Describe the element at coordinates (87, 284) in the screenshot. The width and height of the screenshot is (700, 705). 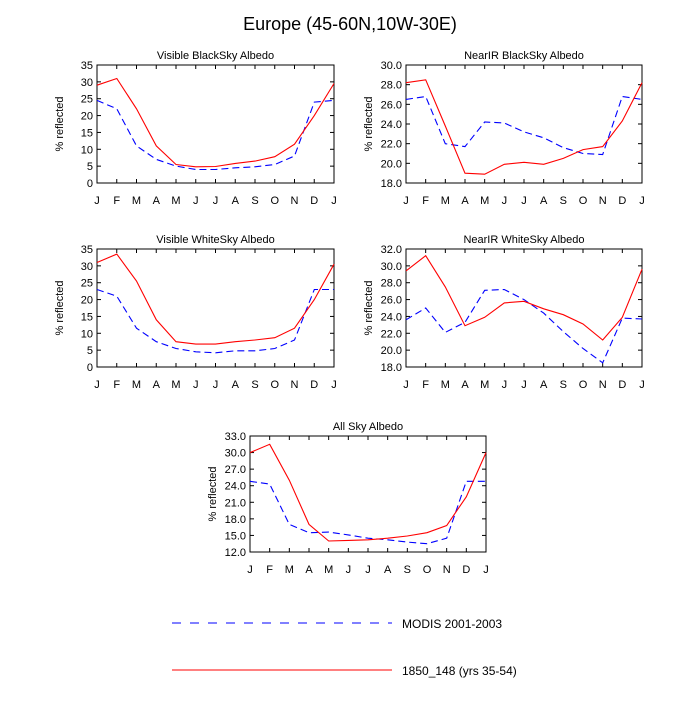
I see `y-tick-label: 25` at that location.